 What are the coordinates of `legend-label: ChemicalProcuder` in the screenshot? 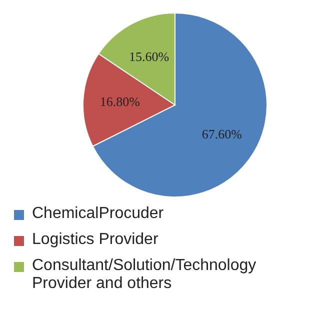 It's located at (98, 214).